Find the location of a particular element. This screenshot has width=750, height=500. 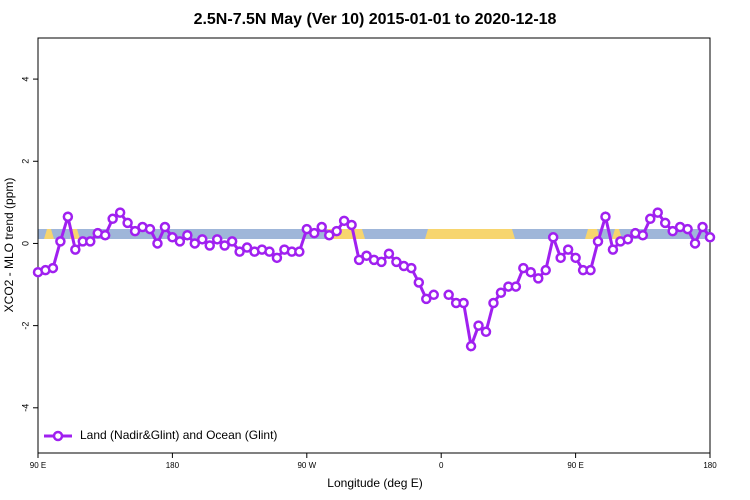

x-axis-label: Longitude (deg E) is located at coordinates (374, 483).